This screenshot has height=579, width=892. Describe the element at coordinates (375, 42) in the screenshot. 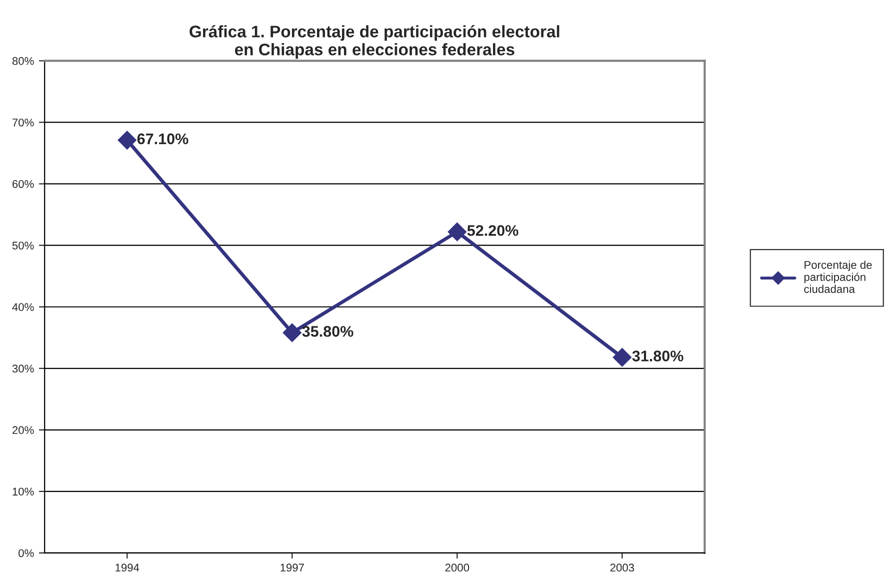

I see `chart-title: Gráfica 1. Porcentaje de participación electoral en Chiapas en elecciones federales` at that location.